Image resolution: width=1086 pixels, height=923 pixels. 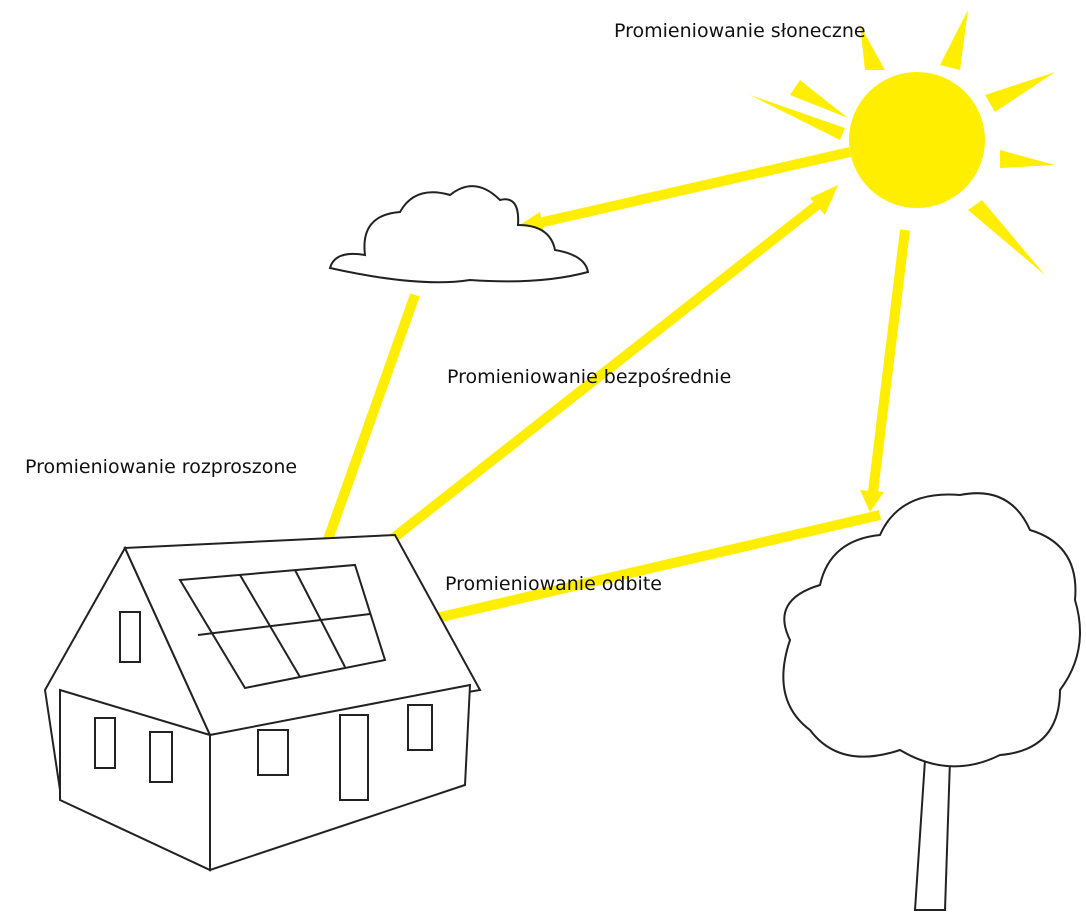 What do you see at coordinates (459, 234) in the screenshot?
I see `cloud` at bounding box center [459, 234].